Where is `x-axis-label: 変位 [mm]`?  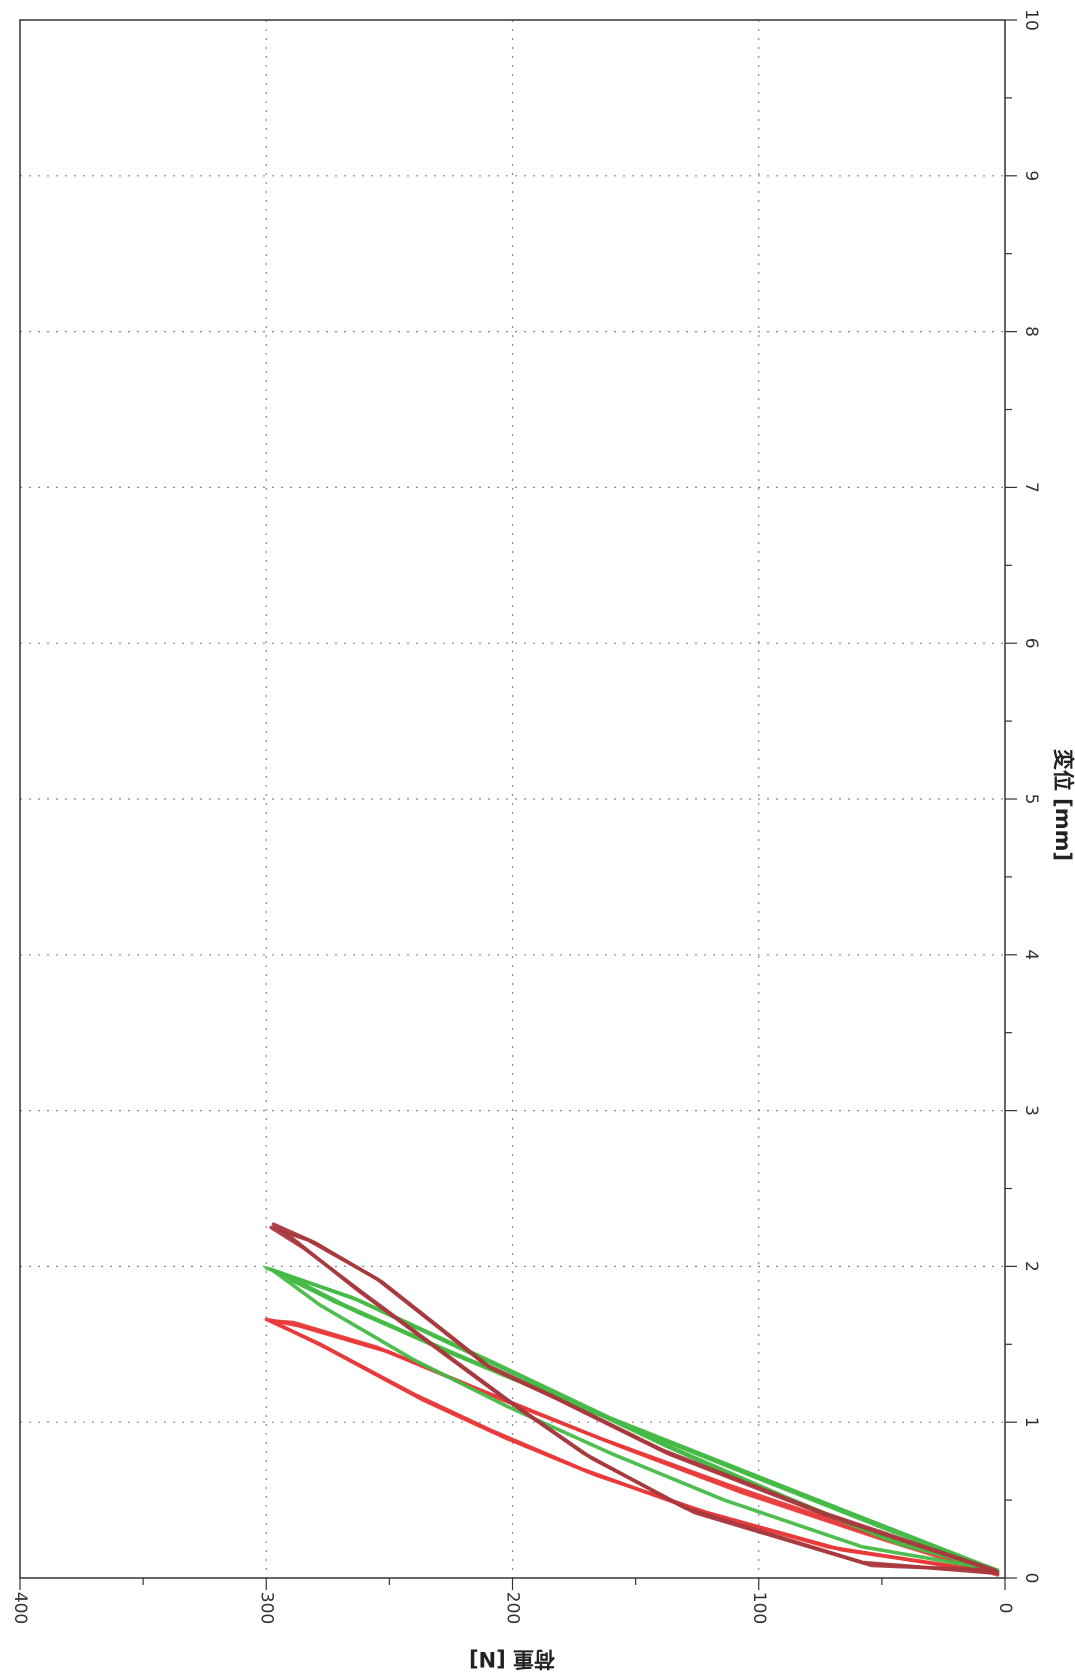
x-axis-label: 変位 [mm] is located at coordinates (1063, 805).